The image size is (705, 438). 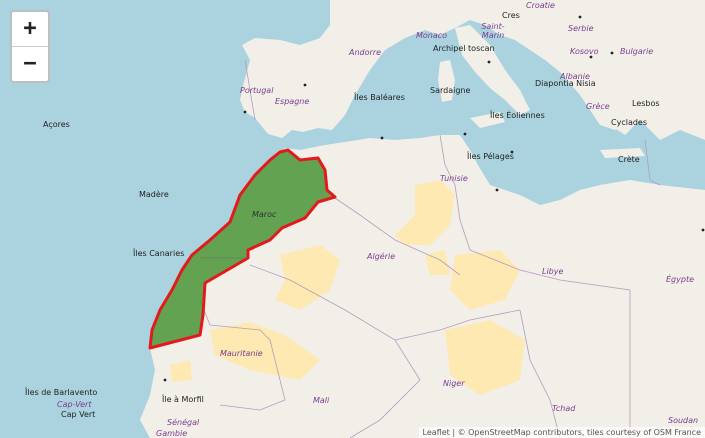 I want to click on label-madere: Madère, so click(x=154, y=194).